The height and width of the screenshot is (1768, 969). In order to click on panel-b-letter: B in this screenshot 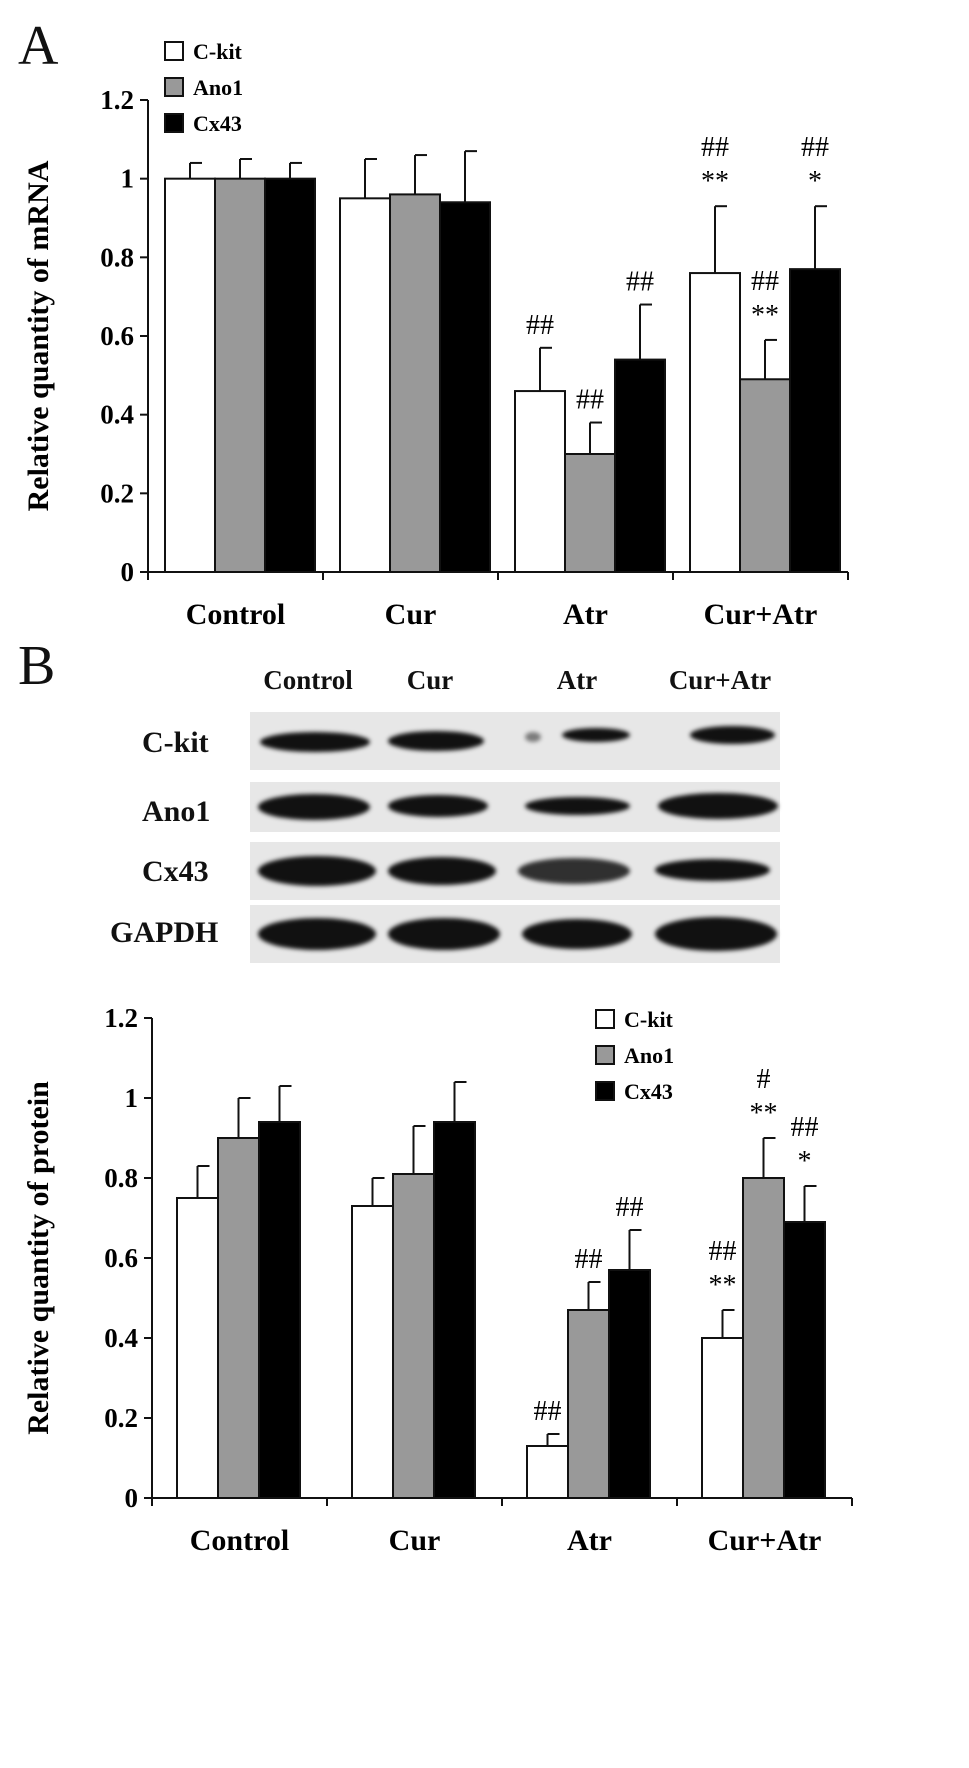, I will do `click(37, 666)`.